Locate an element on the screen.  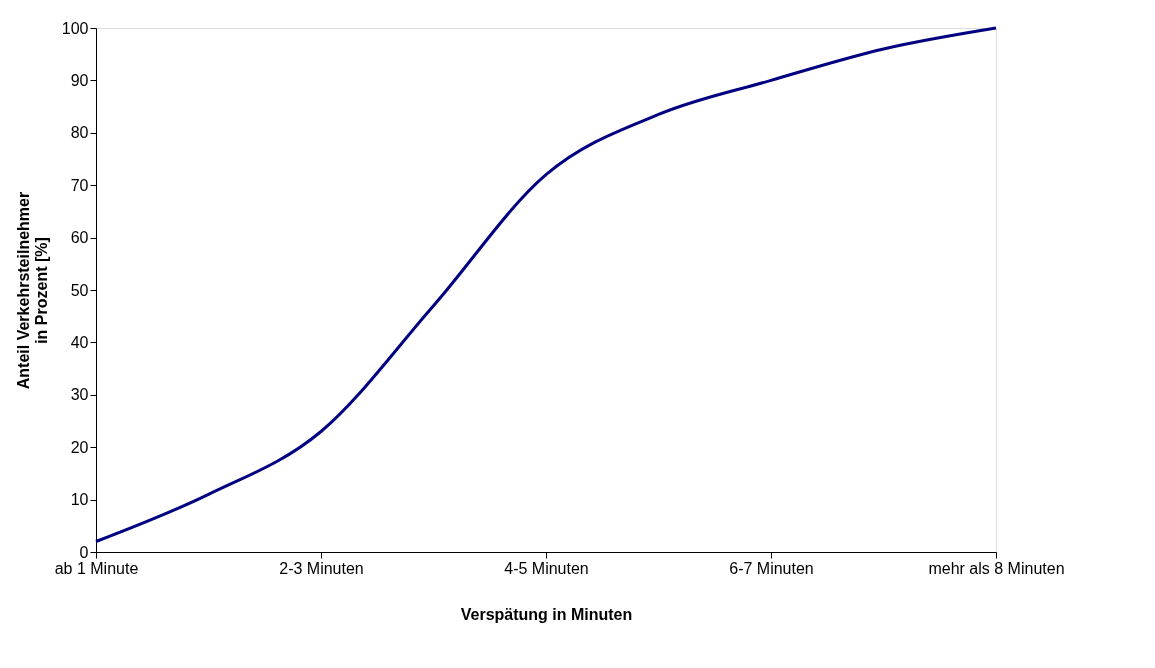
y-tick-label: 70 is located at coordinates (79, 185).